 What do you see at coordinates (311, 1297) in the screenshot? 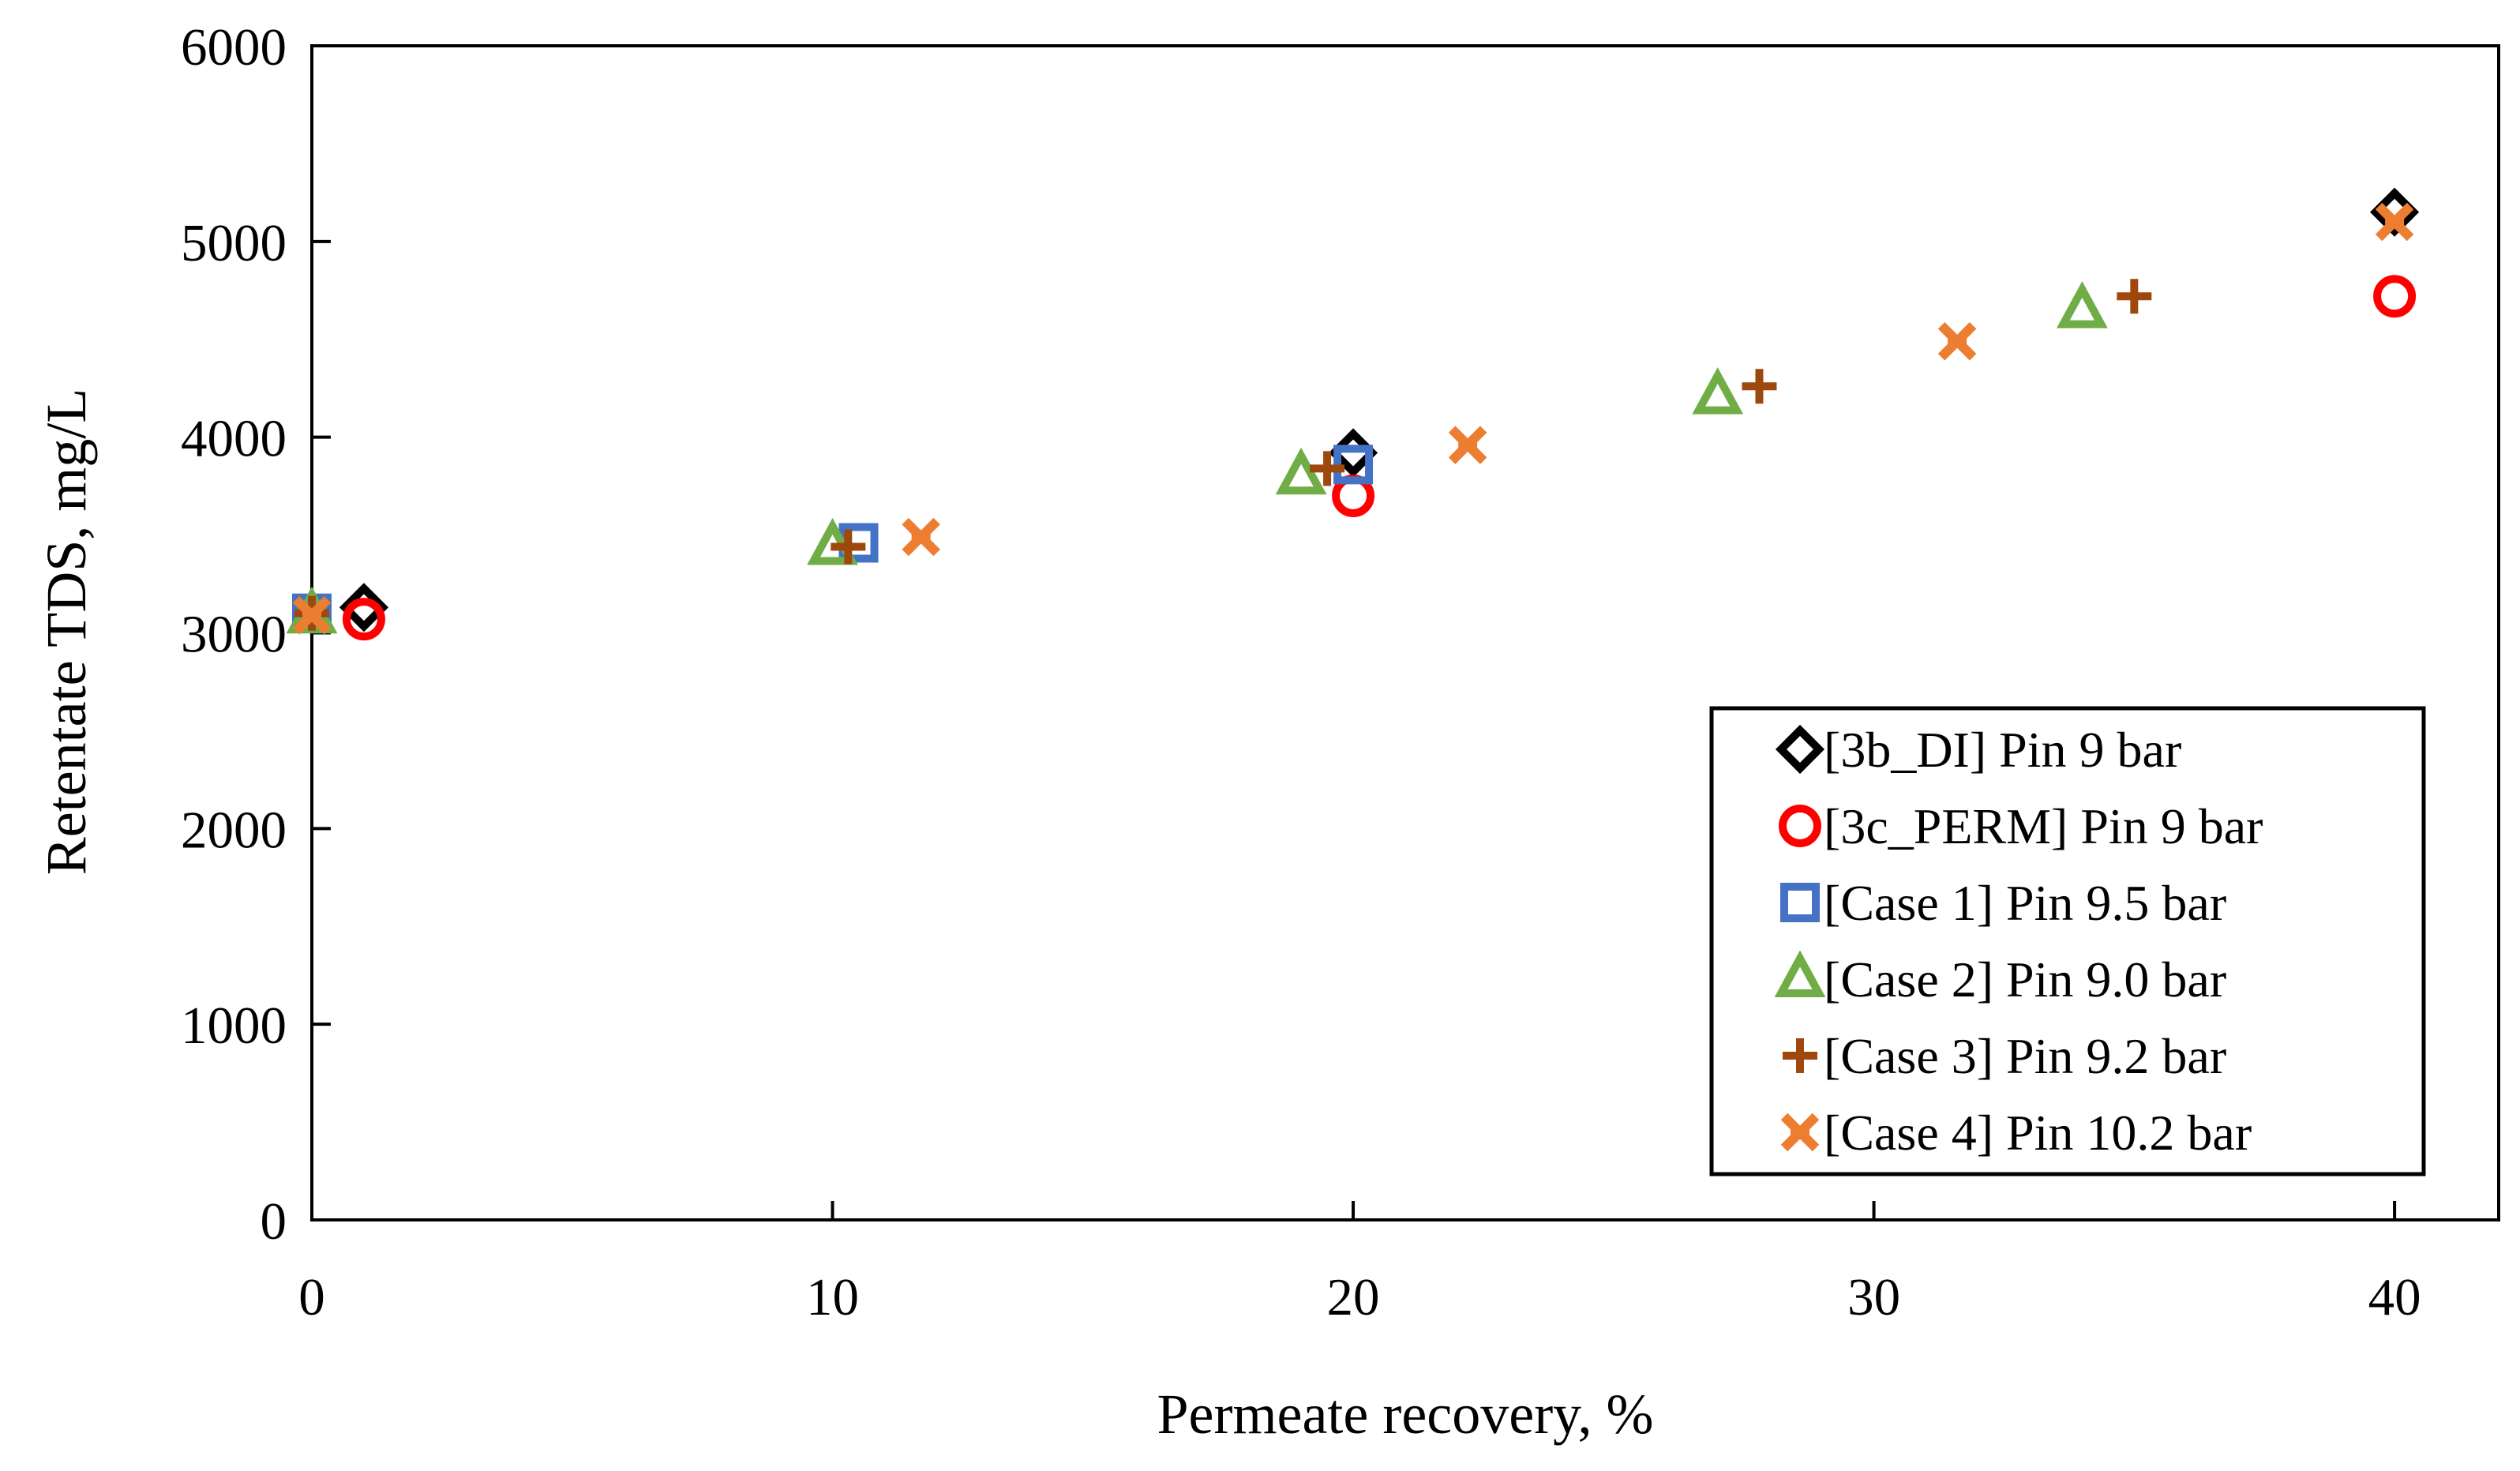
I see `x-tick-label: 0` at bounding box center [311, 1297].